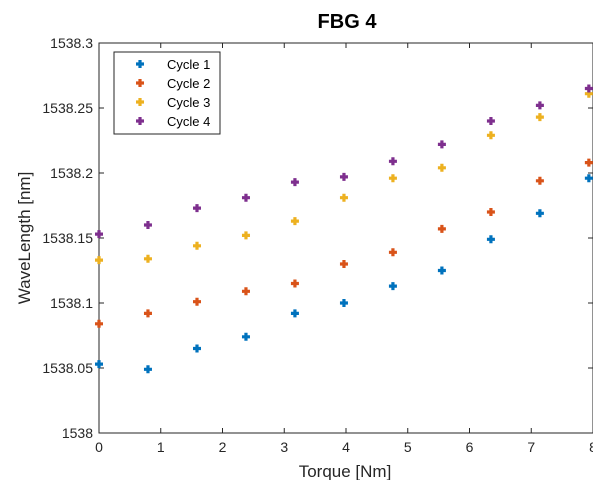  Describe the element at coordinates (345, 471) in the screenshot. I see `x-axis-title: Torque [Nm]` at that location.